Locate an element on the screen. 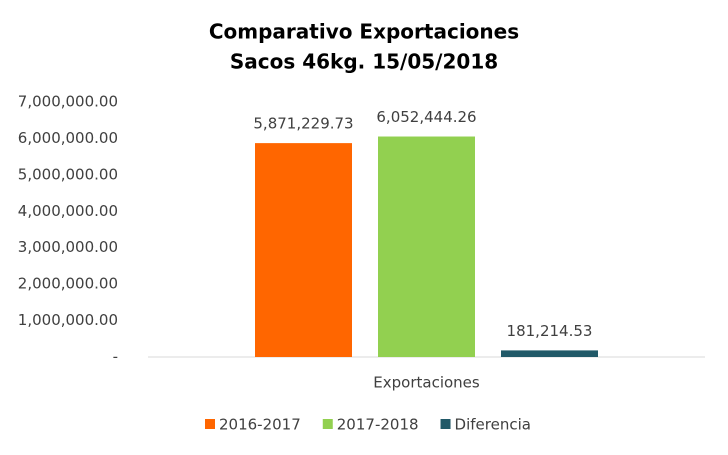 This screenshot has height=455, width=728. y-tick-label: 7,000,000.00 is located at coordinates (68, 102).